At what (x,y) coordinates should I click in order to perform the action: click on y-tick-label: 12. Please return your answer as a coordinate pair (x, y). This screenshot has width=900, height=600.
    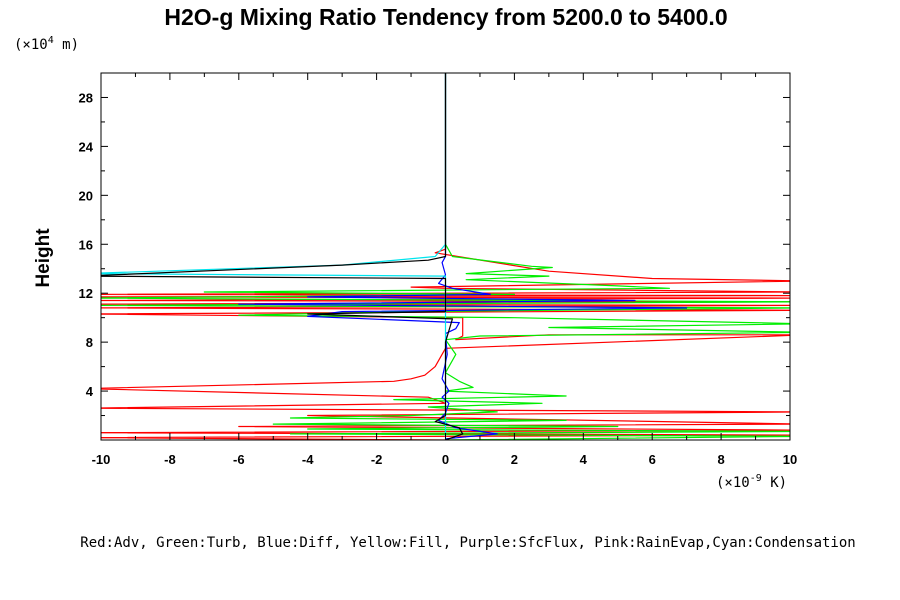
    Looking at the image, I should click on (86, 293).